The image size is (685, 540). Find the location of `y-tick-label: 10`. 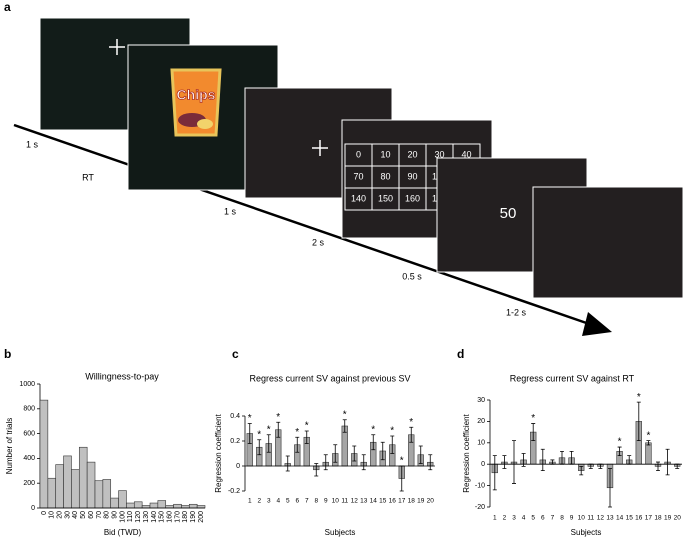

y-tick-label: 10 is located at coordinates (481, 443).